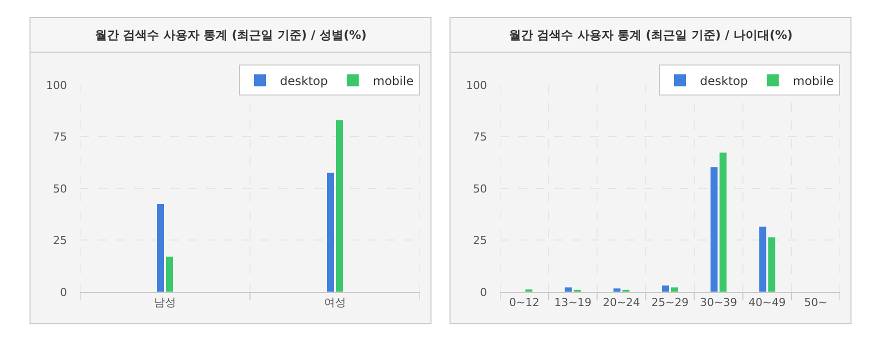 The image size is (878, 348). What do you see at coordinates (621, 303) in the screenshot?
I see `x-tick-label: 20~24` at bounding box center [621, 303].